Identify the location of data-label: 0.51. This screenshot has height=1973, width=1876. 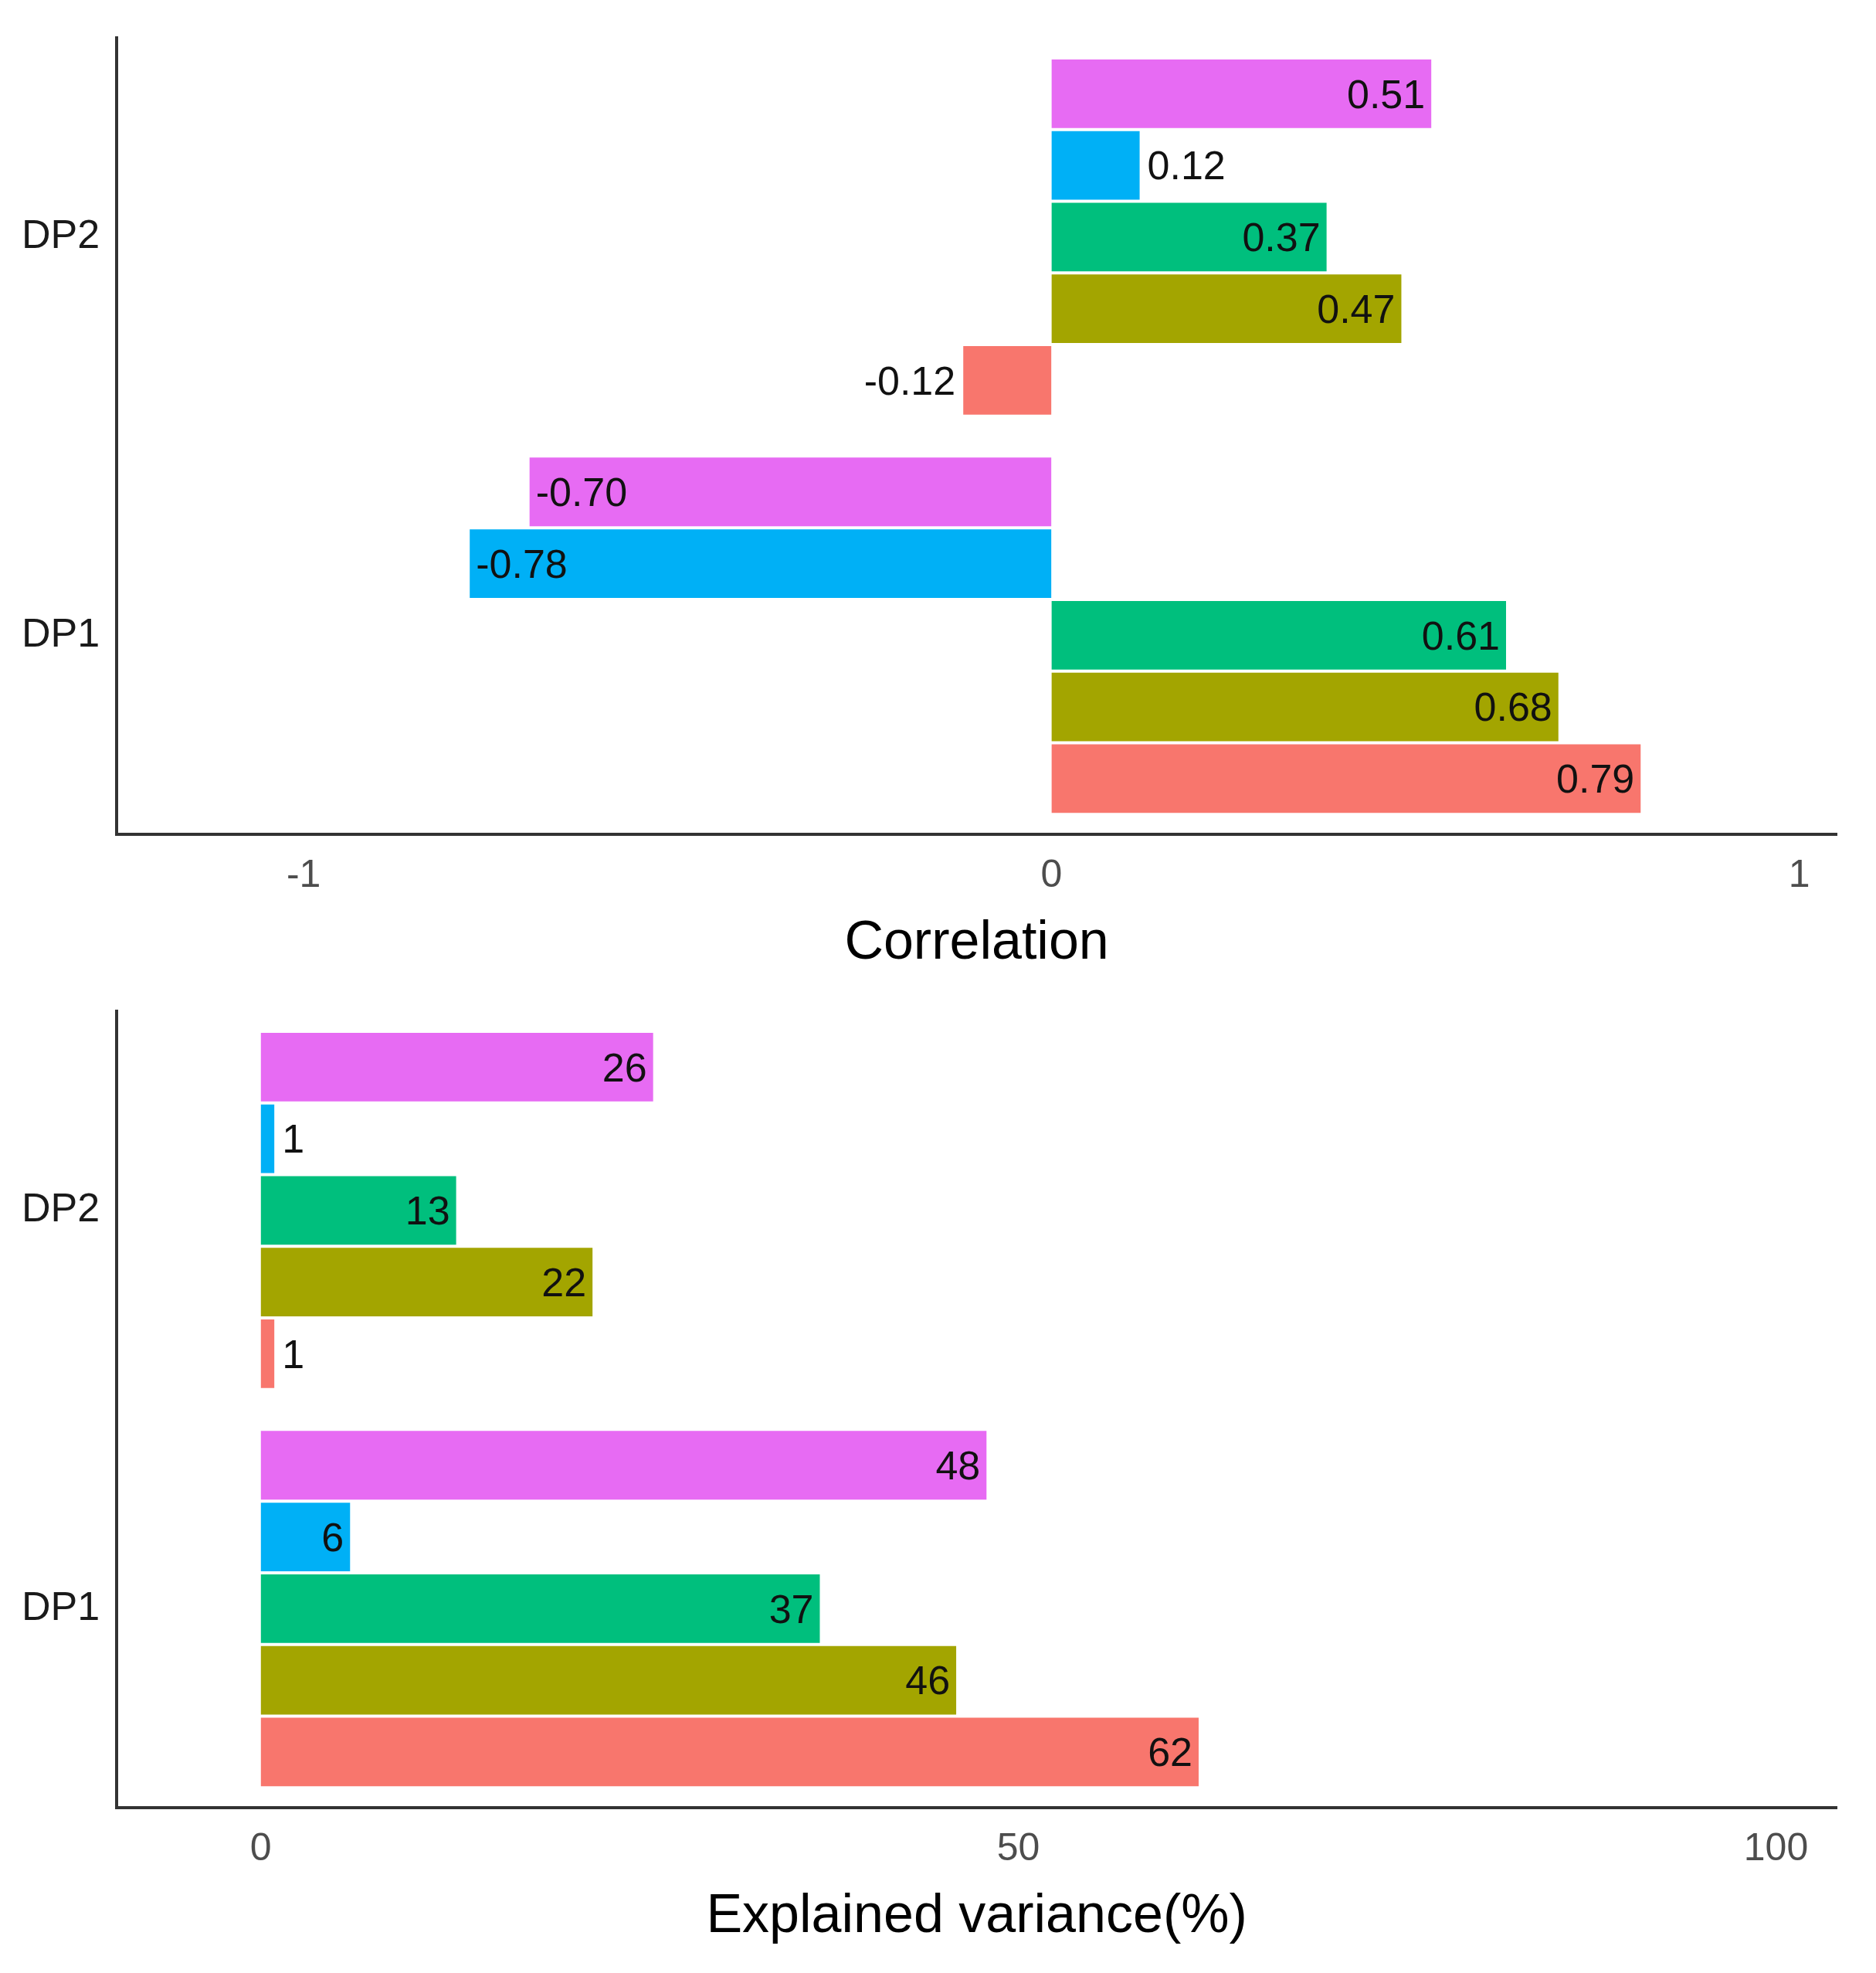
(1386, 94).